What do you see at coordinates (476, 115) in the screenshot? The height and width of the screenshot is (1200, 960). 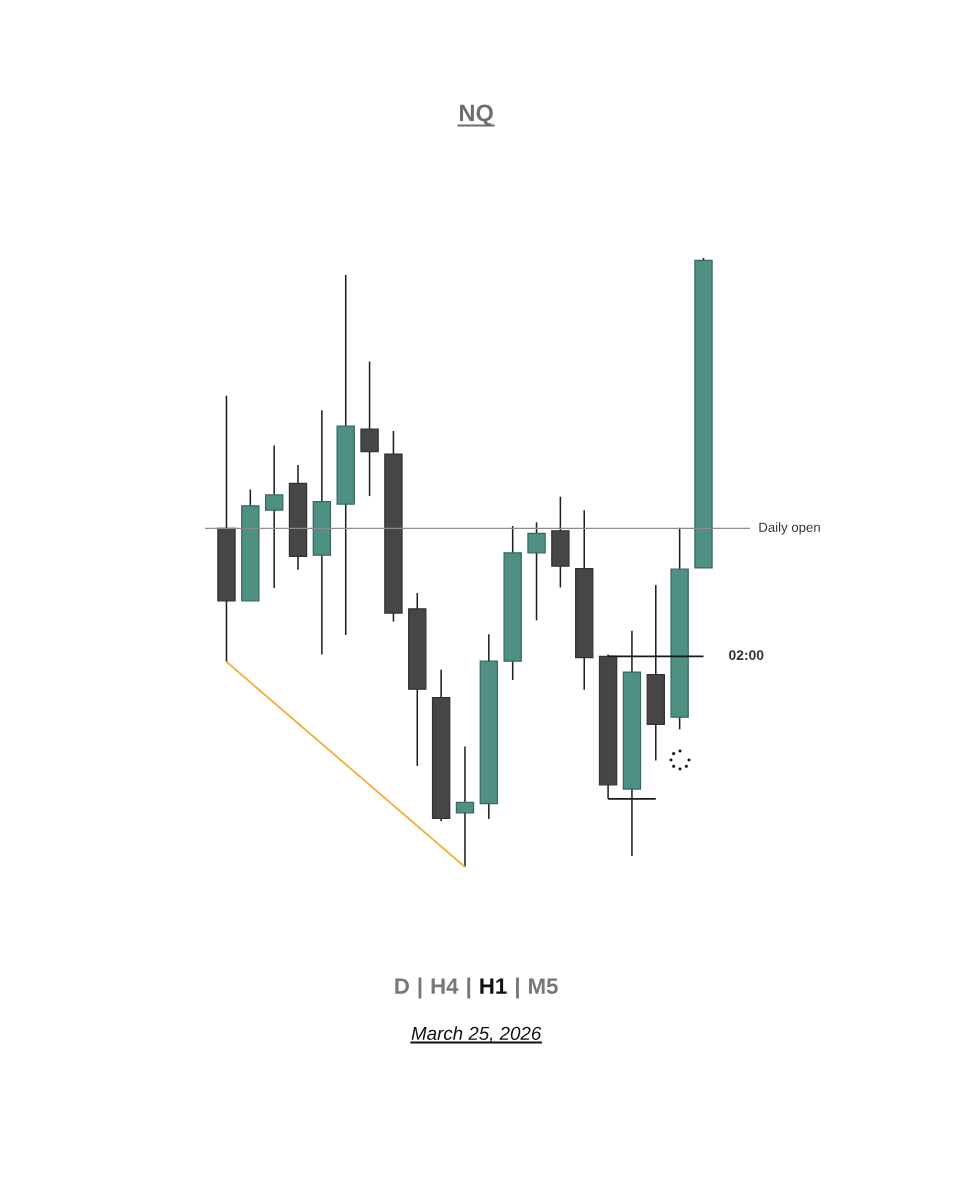 I see `chart-title: NQ` at bounding box center [476, 115].